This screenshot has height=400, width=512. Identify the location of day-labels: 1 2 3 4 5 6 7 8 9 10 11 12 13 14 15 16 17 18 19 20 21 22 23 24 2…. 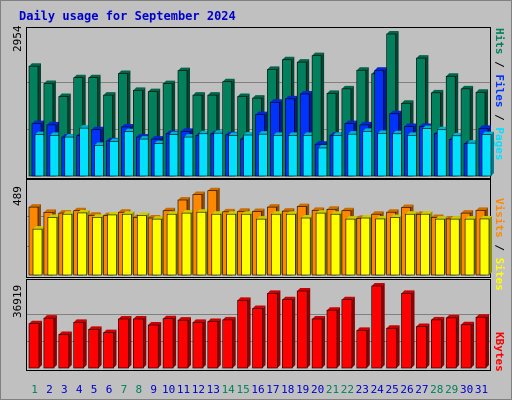
(259, 389).